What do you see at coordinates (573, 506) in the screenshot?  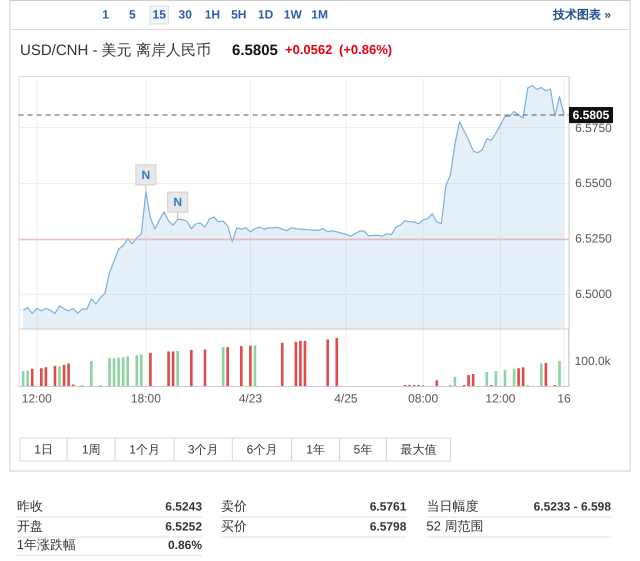 I see `text: 6.5233 - 6.598` at bounding box center [573, 506].